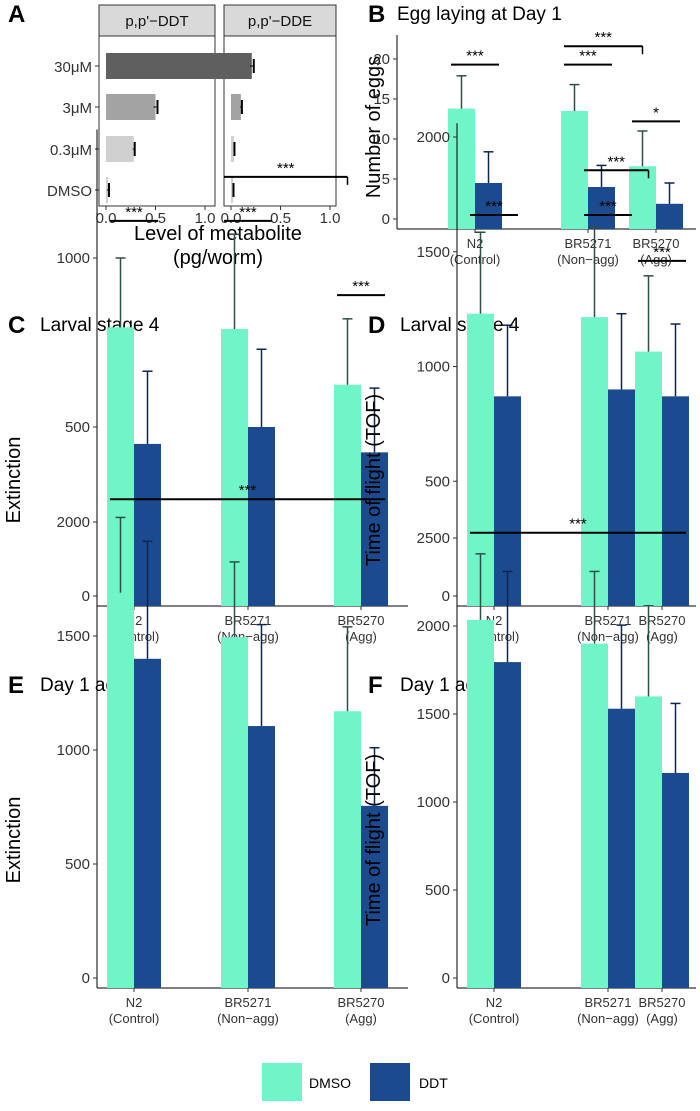  Describe the element at coordinates (73, 67) in the screenshot. I see `panel-a-category-label: 30μM` at that location.